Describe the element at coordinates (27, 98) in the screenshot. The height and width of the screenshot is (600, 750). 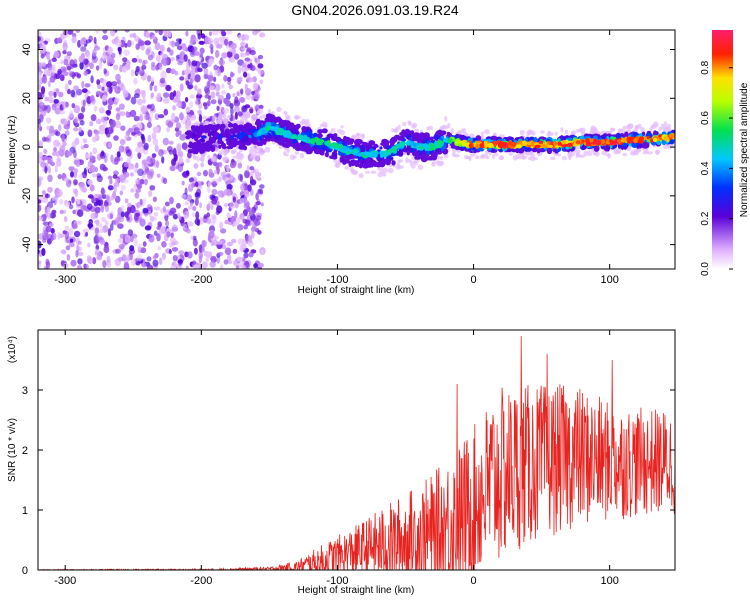
I see `y-tick-label: 20` at that location.